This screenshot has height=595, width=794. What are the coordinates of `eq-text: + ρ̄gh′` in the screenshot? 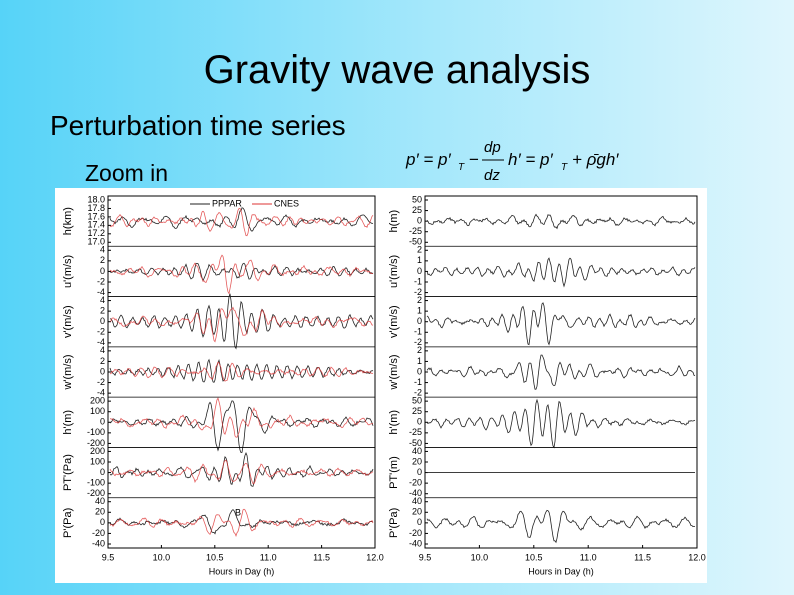 It's located at (595, 159).